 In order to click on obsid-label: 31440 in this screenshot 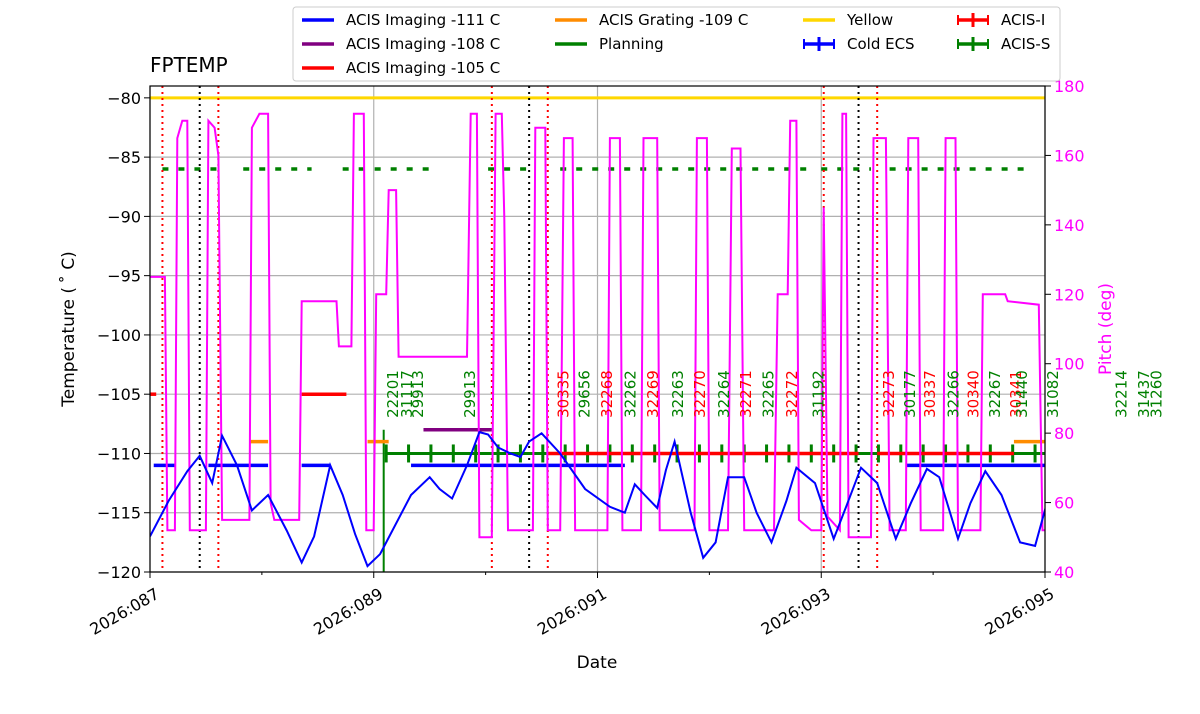, I will do `click(1022, 394)`.